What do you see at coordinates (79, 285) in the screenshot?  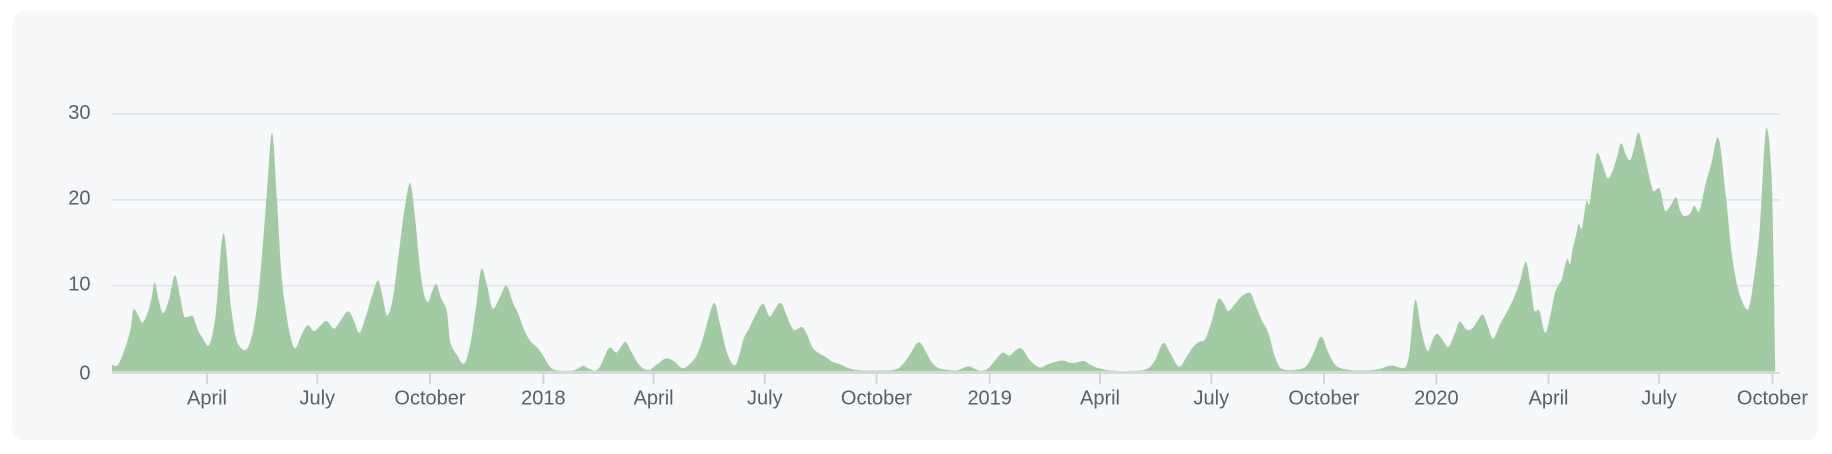 I see `svg-text: 10` at bounding box center [79, 285].